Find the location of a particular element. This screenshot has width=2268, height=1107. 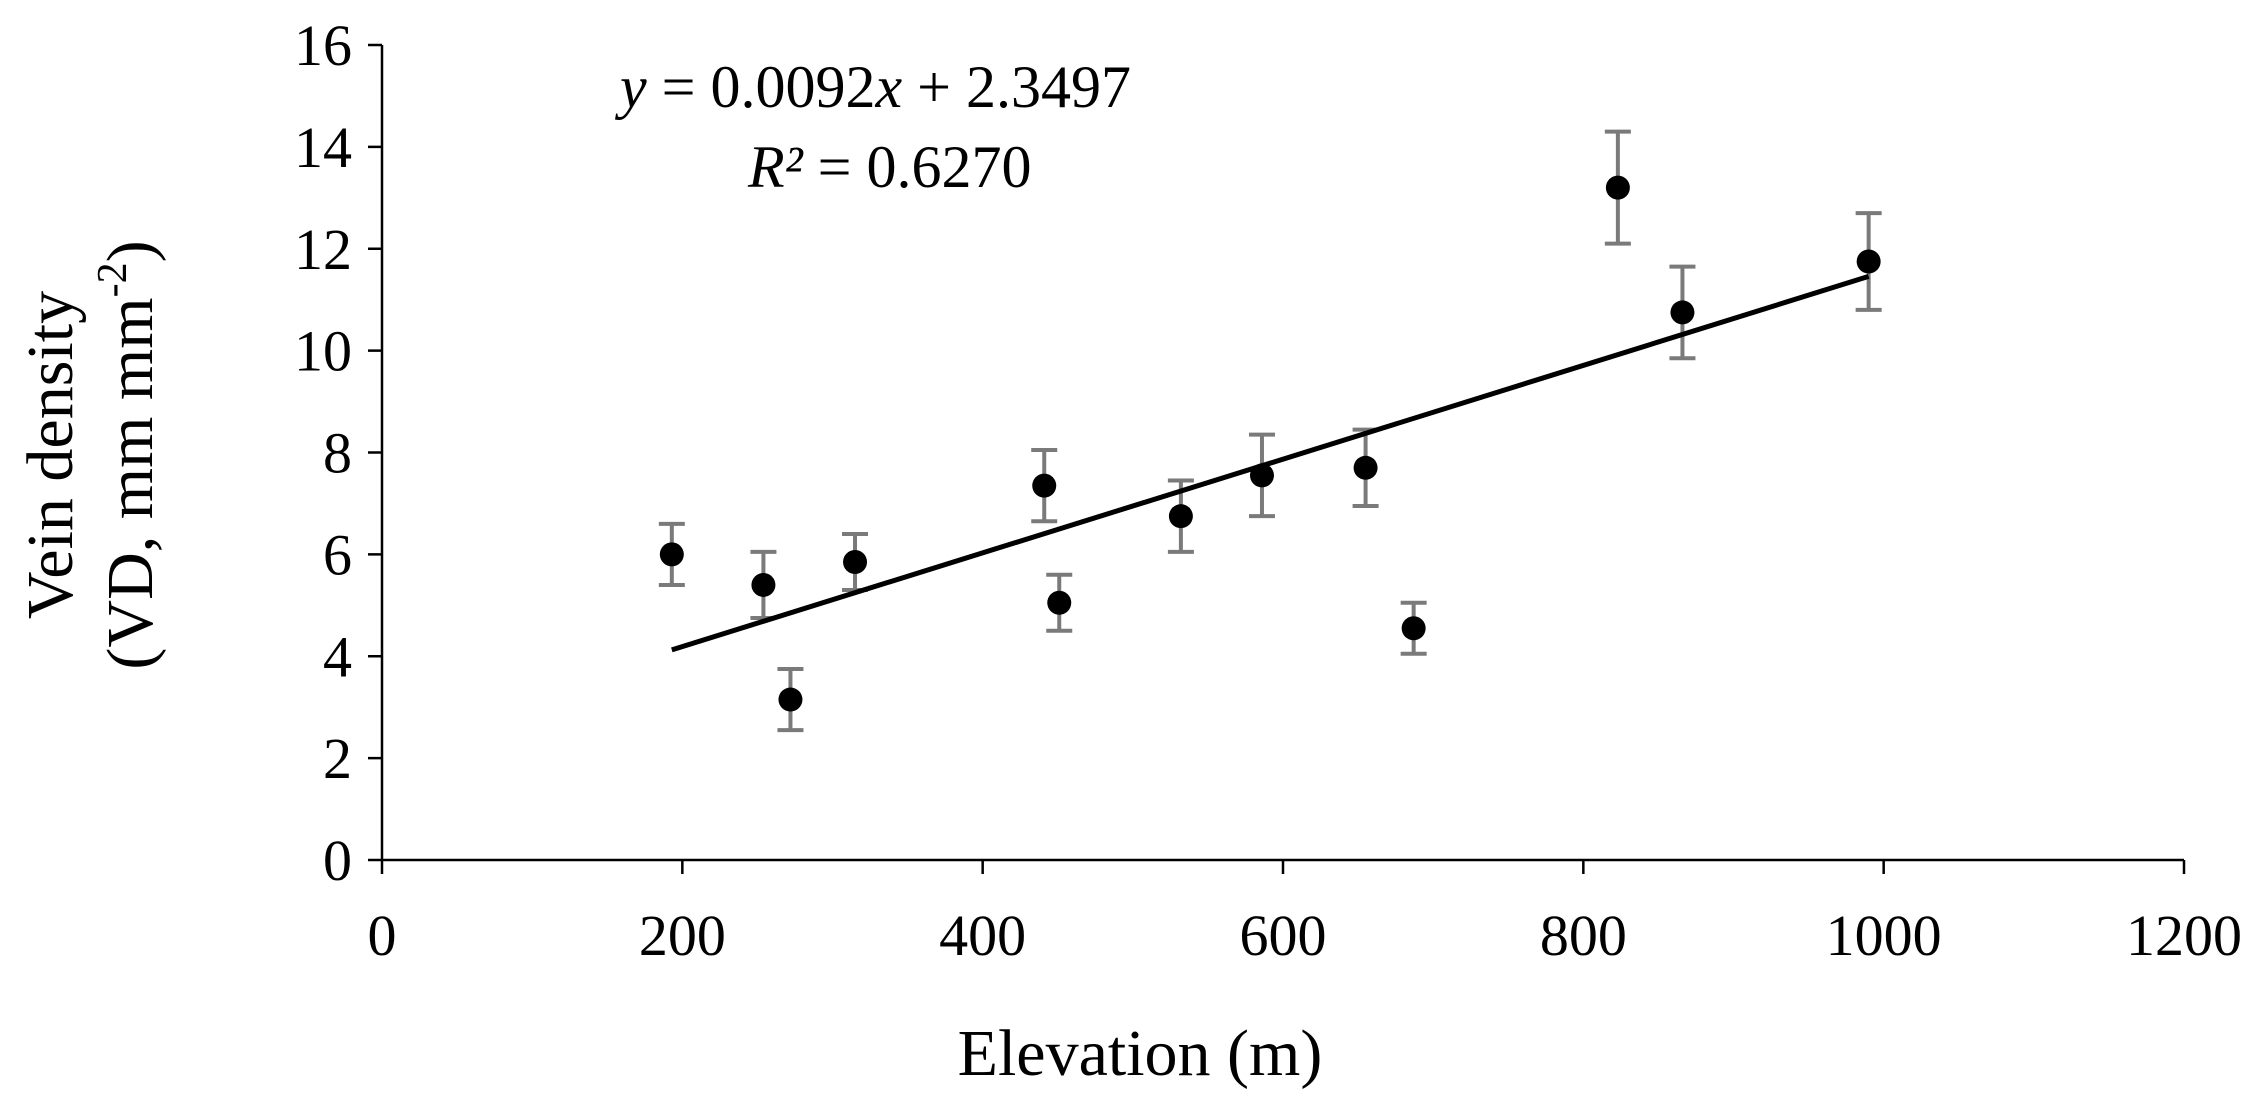

x-axis-title: Elevation (m) is located at coordinates (1140, 1053).